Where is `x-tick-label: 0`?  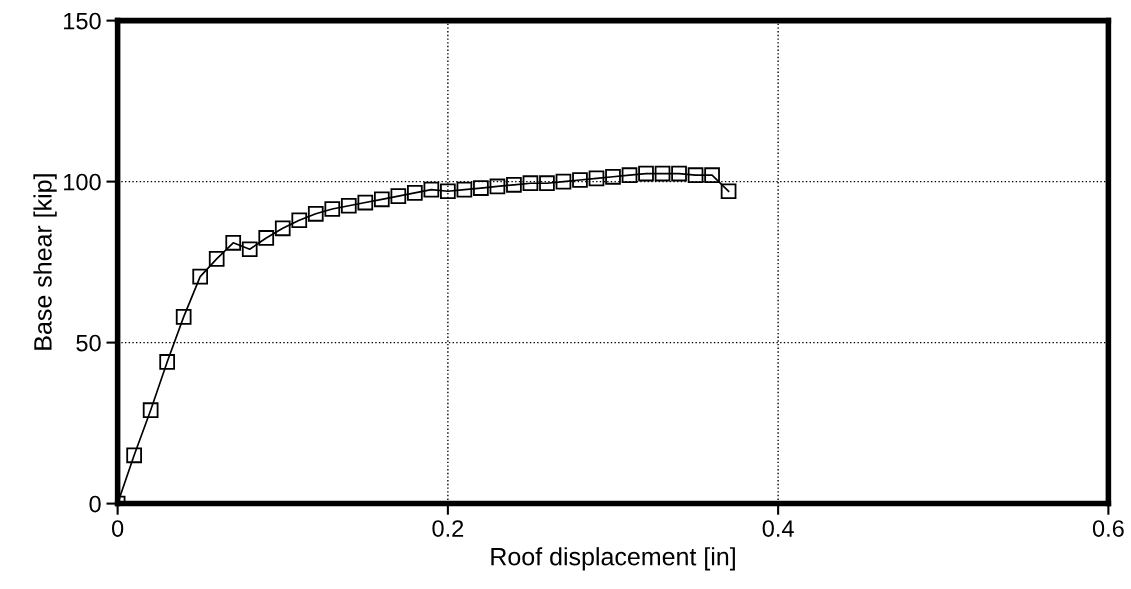 x-tick-label: 0 is located at coordinates (117, 528).